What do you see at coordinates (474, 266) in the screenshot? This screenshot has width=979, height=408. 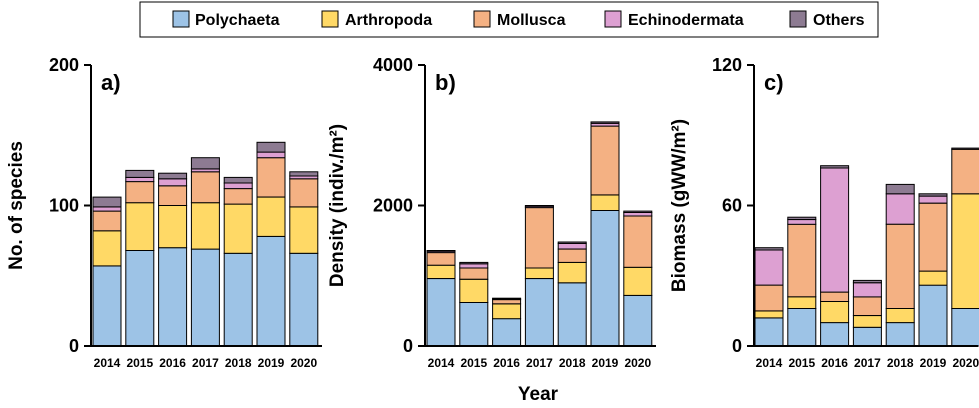 I see `bar-echinodermata-2015` at bounding box center [474, 266].